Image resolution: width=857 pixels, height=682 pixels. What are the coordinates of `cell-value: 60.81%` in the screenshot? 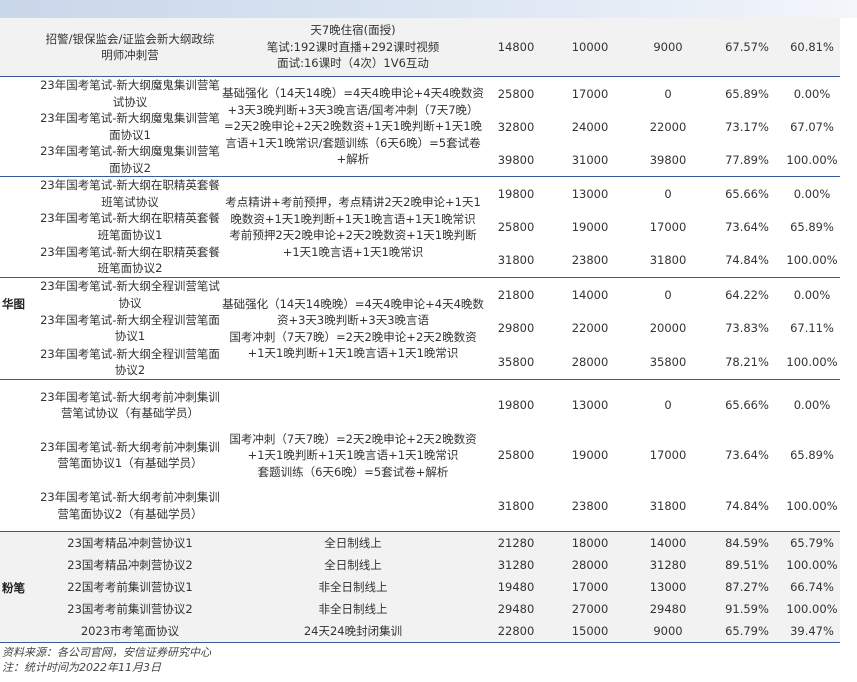 It's located at (812, 47).